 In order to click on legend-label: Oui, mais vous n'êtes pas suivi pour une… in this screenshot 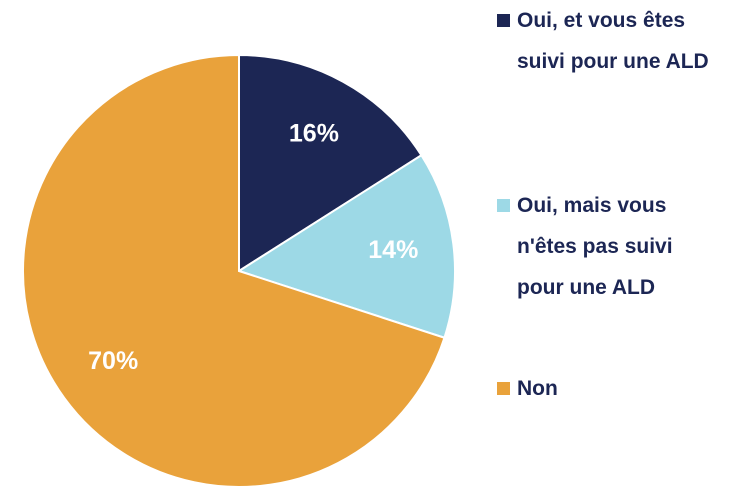, I will do `click(595, 246)`.